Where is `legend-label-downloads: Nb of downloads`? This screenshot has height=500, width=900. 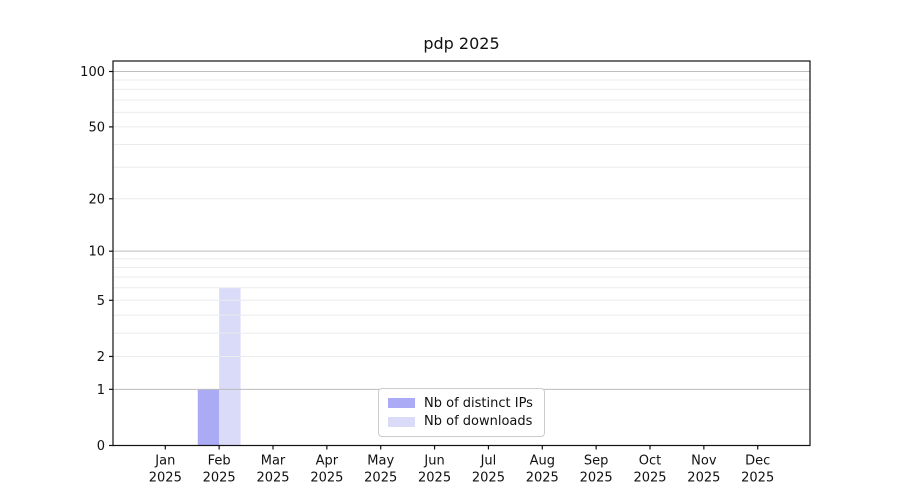
legend-label-downloads: Nb of downloads is located at coordinates (478, 422).